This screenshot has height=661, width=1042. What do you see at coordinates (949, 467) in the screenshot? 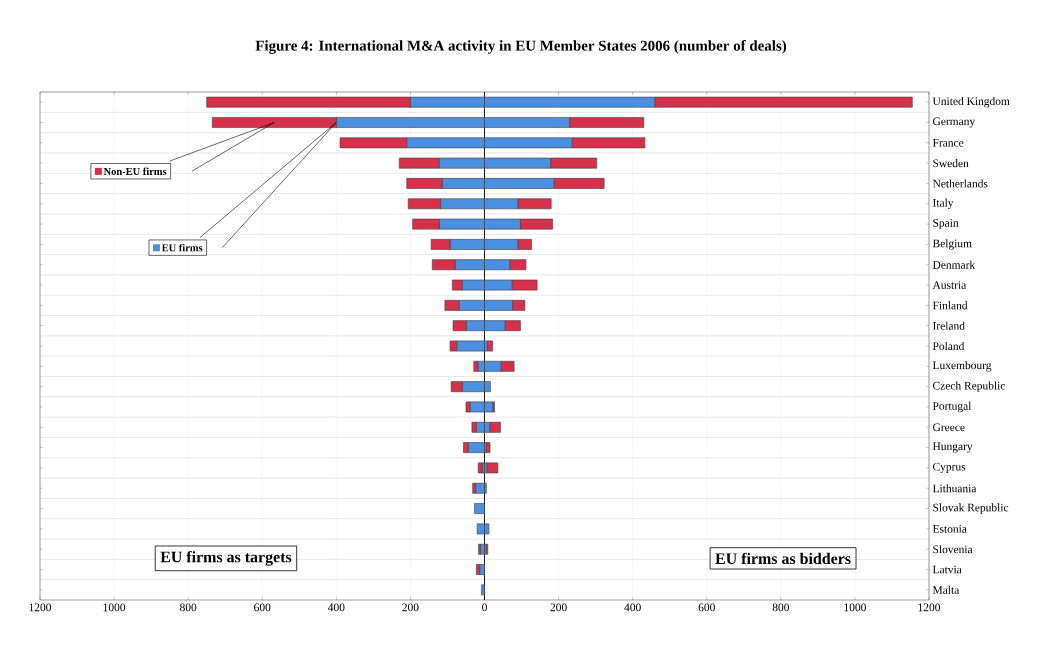
I see `y-tick-label: Cyprus` at bounding box center [949, 467].